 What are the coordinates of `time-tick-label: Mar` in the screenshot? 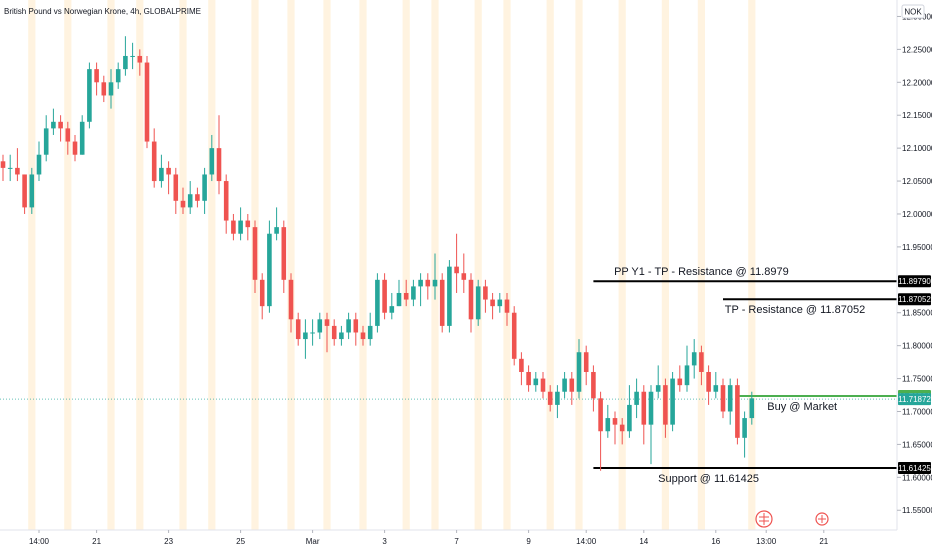 It's located at (313, 541).